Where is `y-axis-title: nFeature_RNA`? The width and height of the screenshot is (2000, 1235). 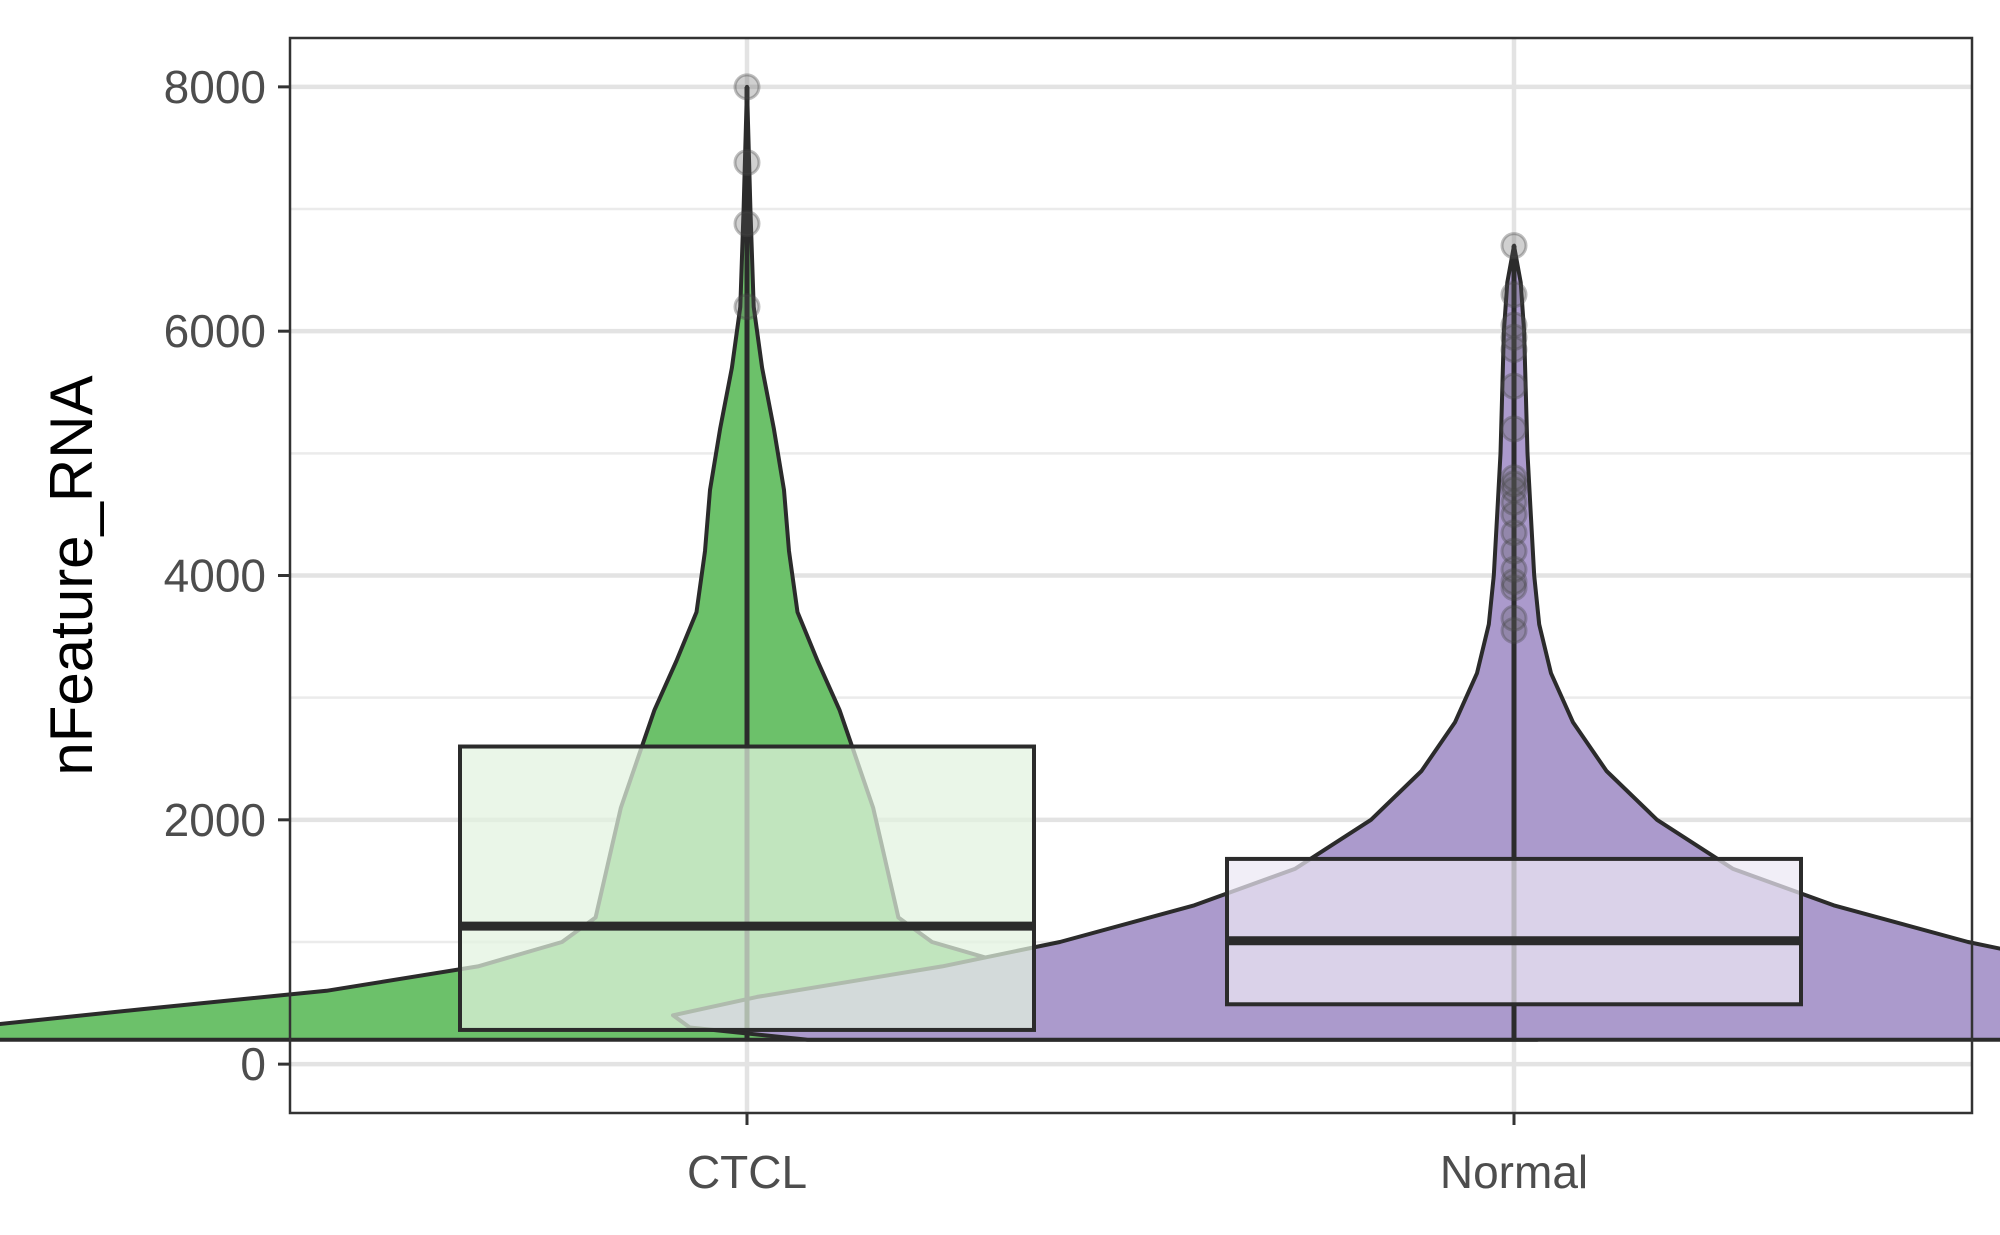
y-axis-title: nFeature_RNA is located at coordinates (71, 575).